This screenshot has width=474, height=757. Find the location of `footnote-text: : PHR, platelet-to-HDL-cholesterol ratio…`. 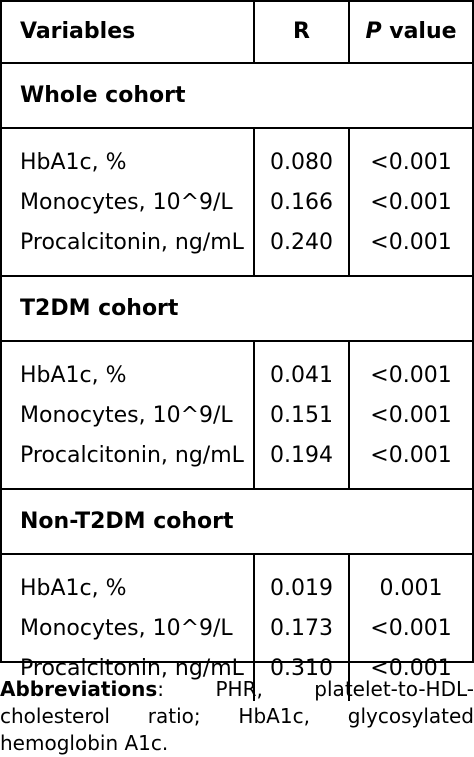

footnote-text: : PHR, platelet-to-HDL-cholesterol ratio… is located at coordinates (237, 716).